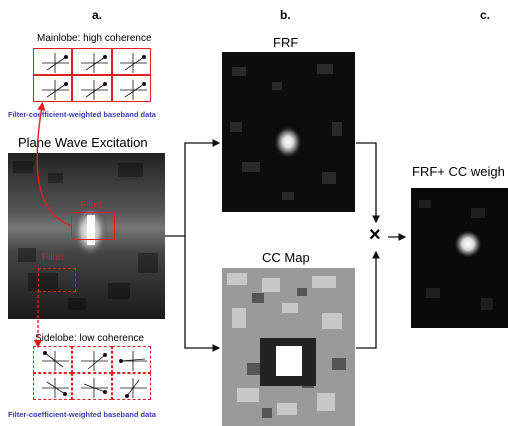  Describe the element at coordinates (368, 299) in the screenshot. I see `cc-to-multiply` at that location.